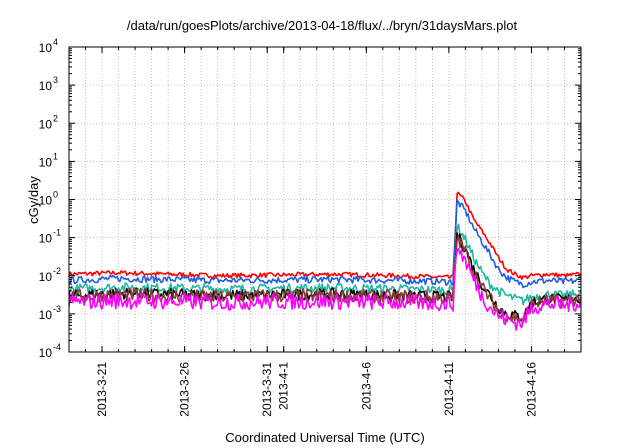  I want to click on y-axis-label: cGy/day, so click(33, 200).